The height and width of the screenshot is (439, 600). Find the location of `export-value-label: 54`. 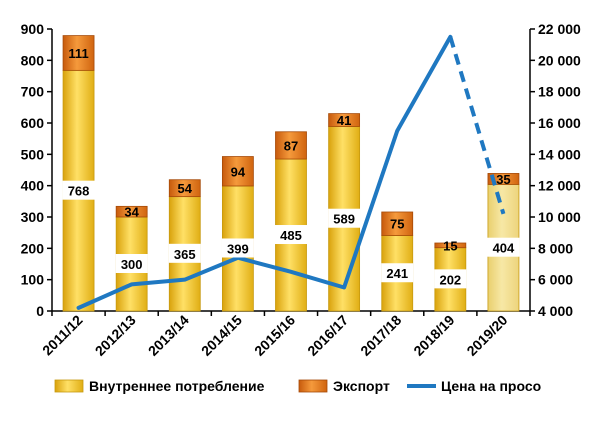

export-value-label: 54 is located at coordinates (185, 188).